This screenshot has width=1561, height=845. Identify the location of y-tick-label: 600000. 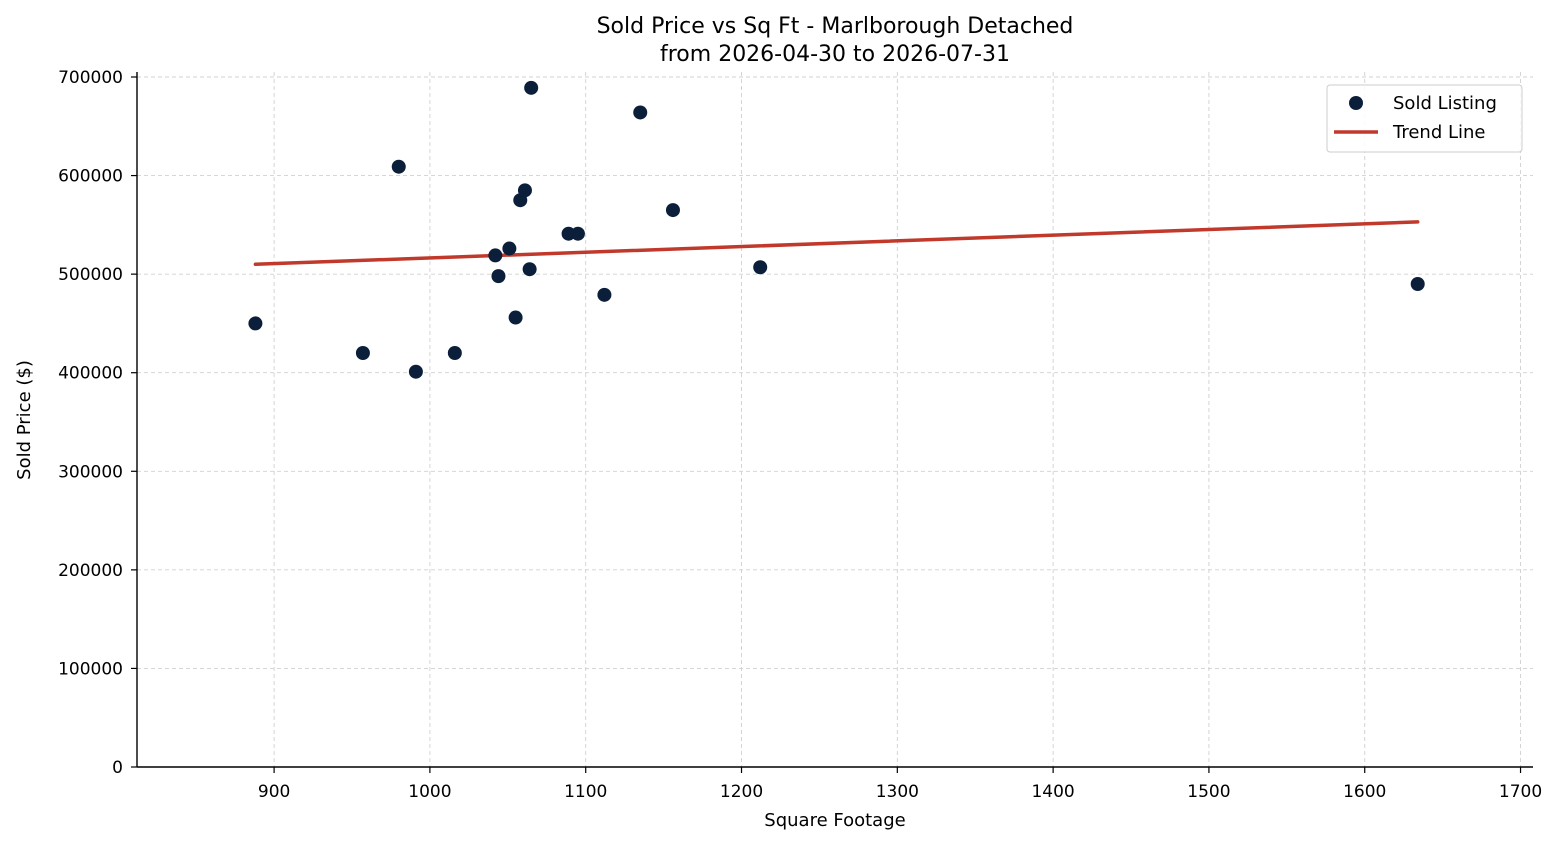
(90, 177).